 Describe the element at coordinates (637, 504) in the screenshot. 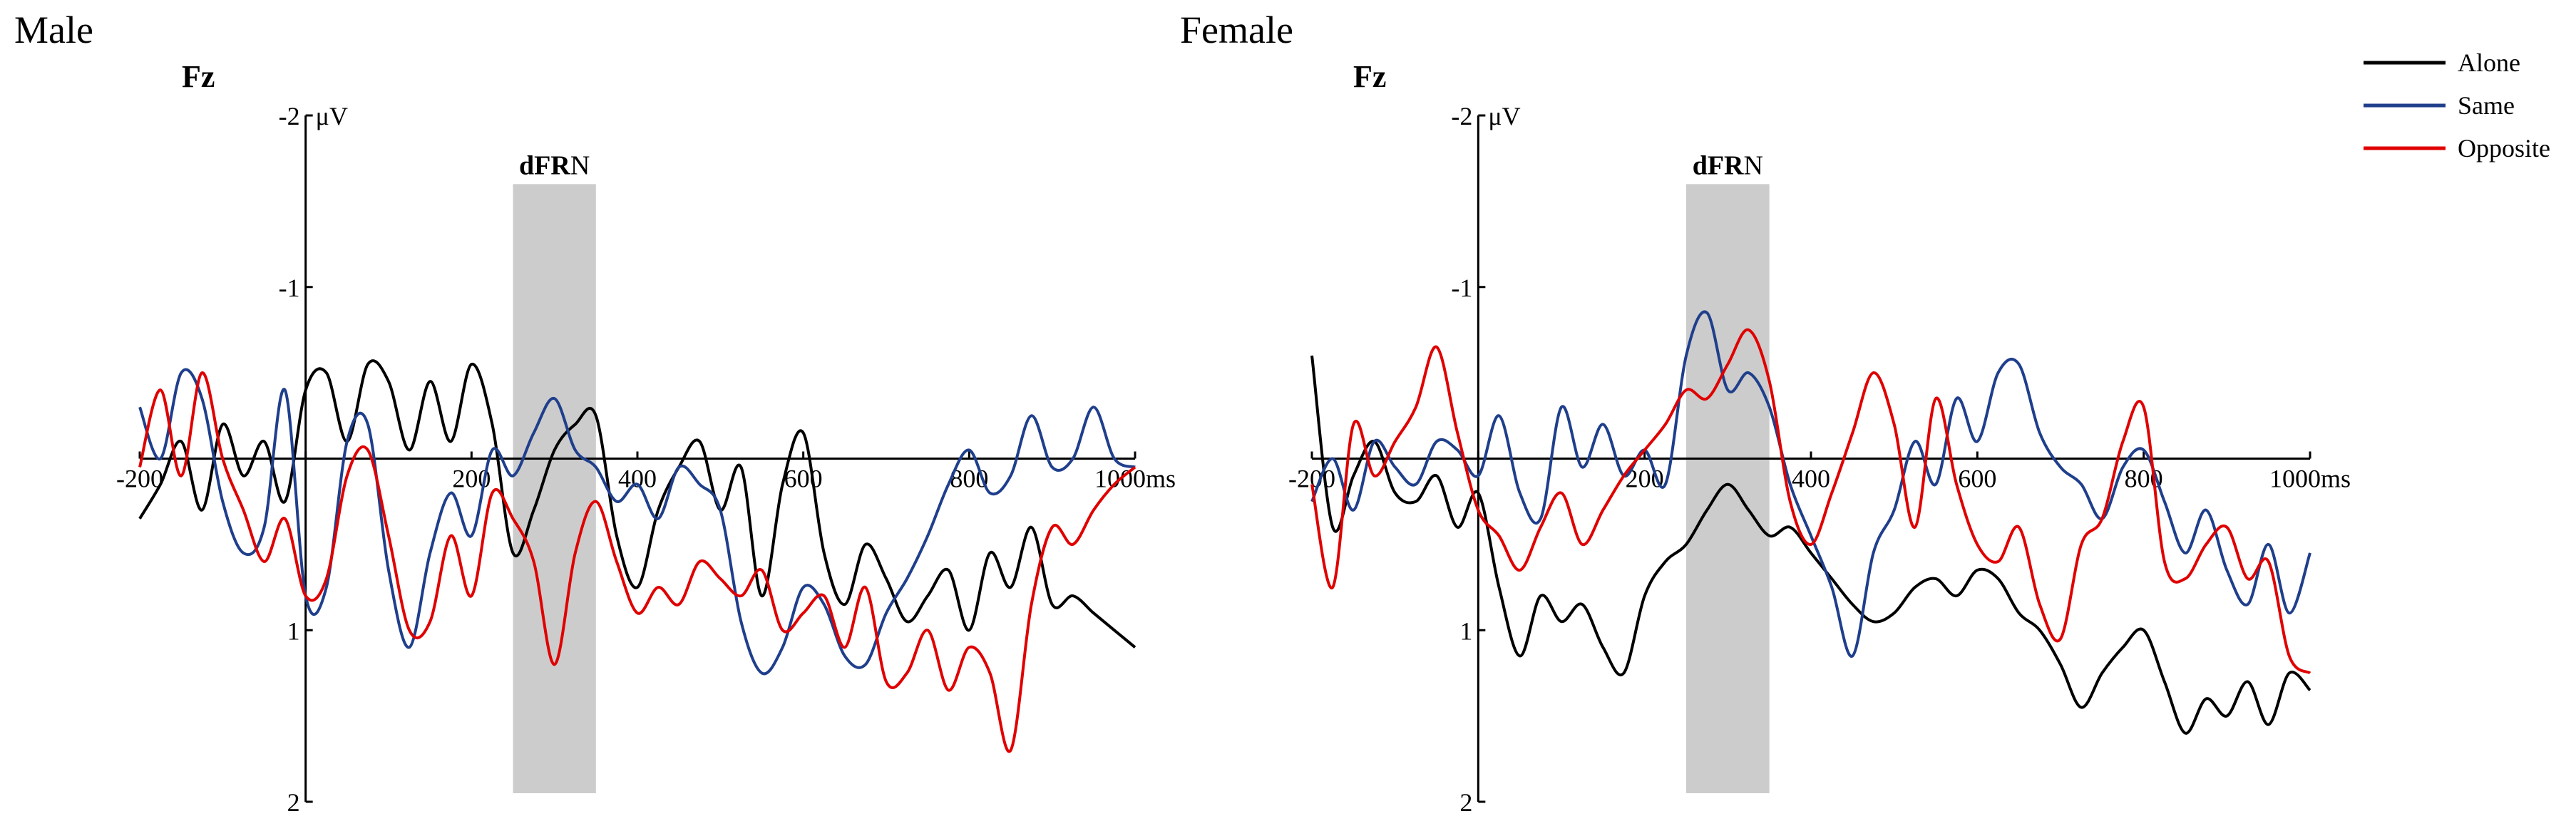

I see `series-line-alone` at that location.